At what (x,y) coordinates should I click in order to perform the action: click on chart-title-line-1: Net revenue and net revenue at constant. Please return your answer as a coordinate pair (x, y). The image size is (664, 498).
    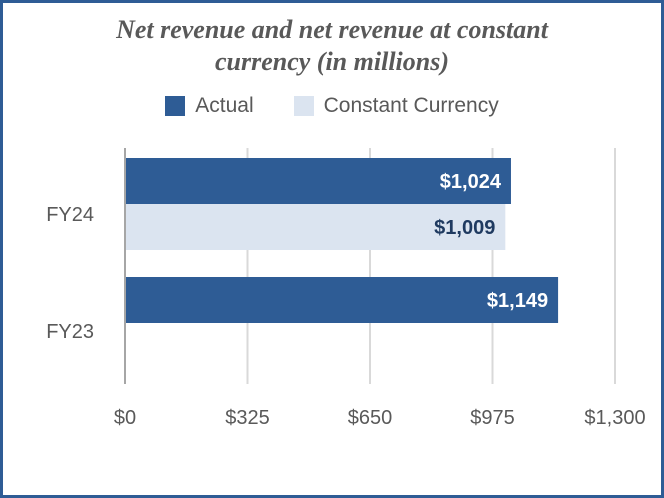
    Looking at the image, I should click on (332, 29).